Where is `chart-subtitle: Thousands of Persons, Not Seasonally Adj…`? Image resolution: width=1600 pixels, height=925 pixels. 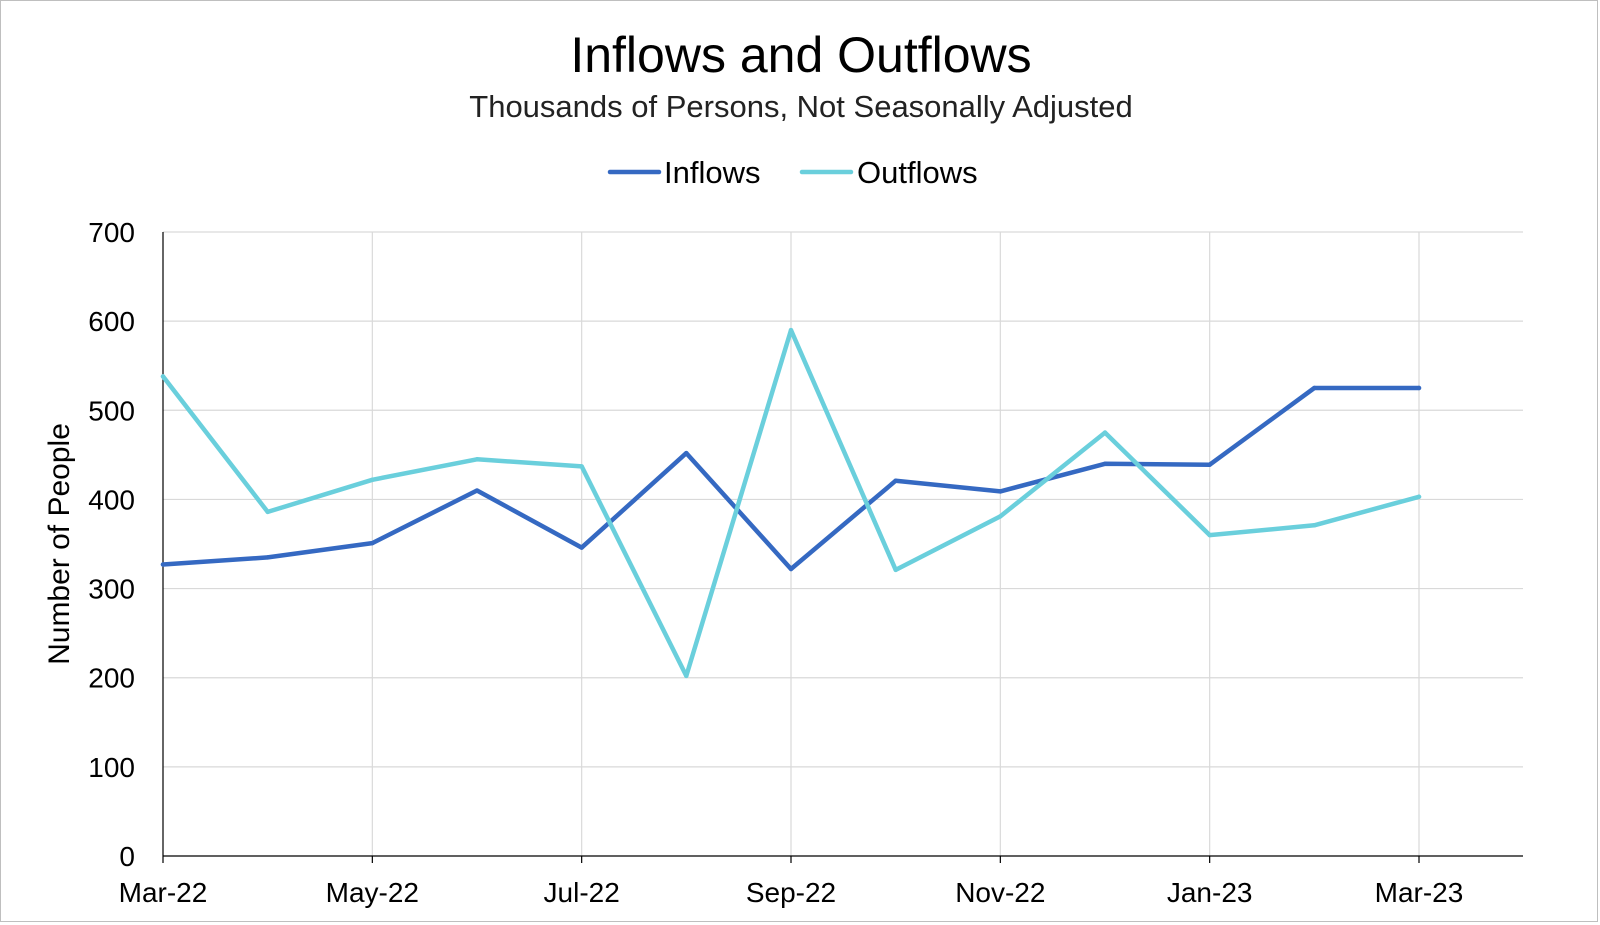 chart-subtitle: Thousands of Persons, Not Seasonally Adj… is located at coordinates (800, 106).